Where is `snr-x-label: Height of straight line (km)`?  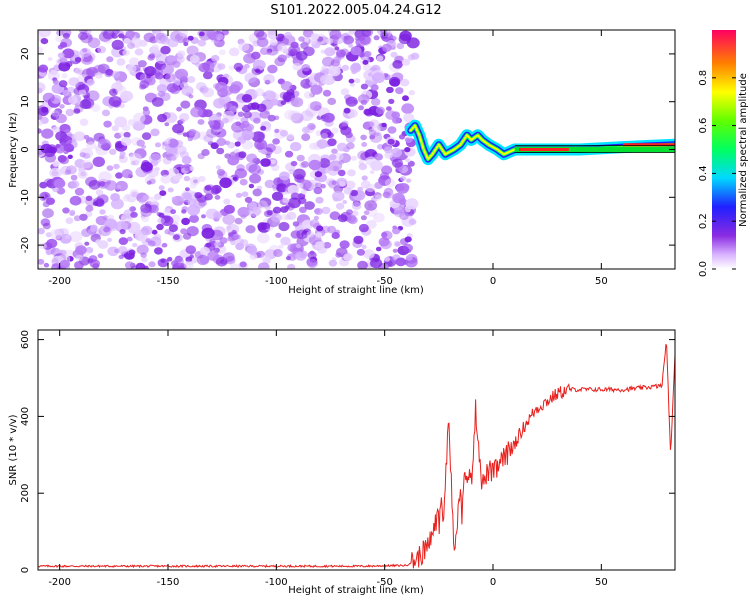
snr-x-label: Height of straight line (km) is located at coordinates (356, 590).